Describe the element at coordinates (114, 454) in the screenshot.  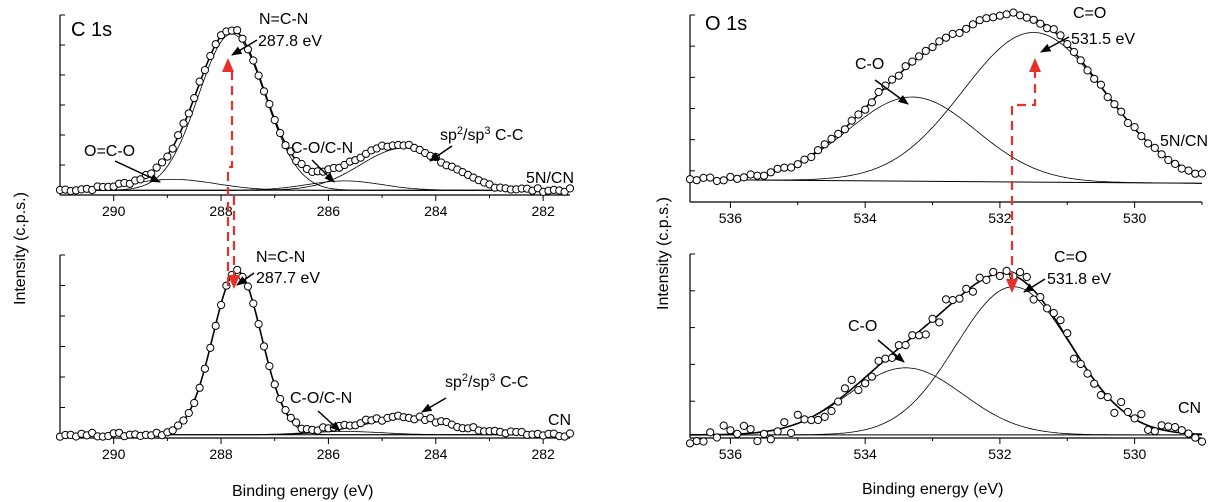
I see `x-tick-label: 290` at that location.